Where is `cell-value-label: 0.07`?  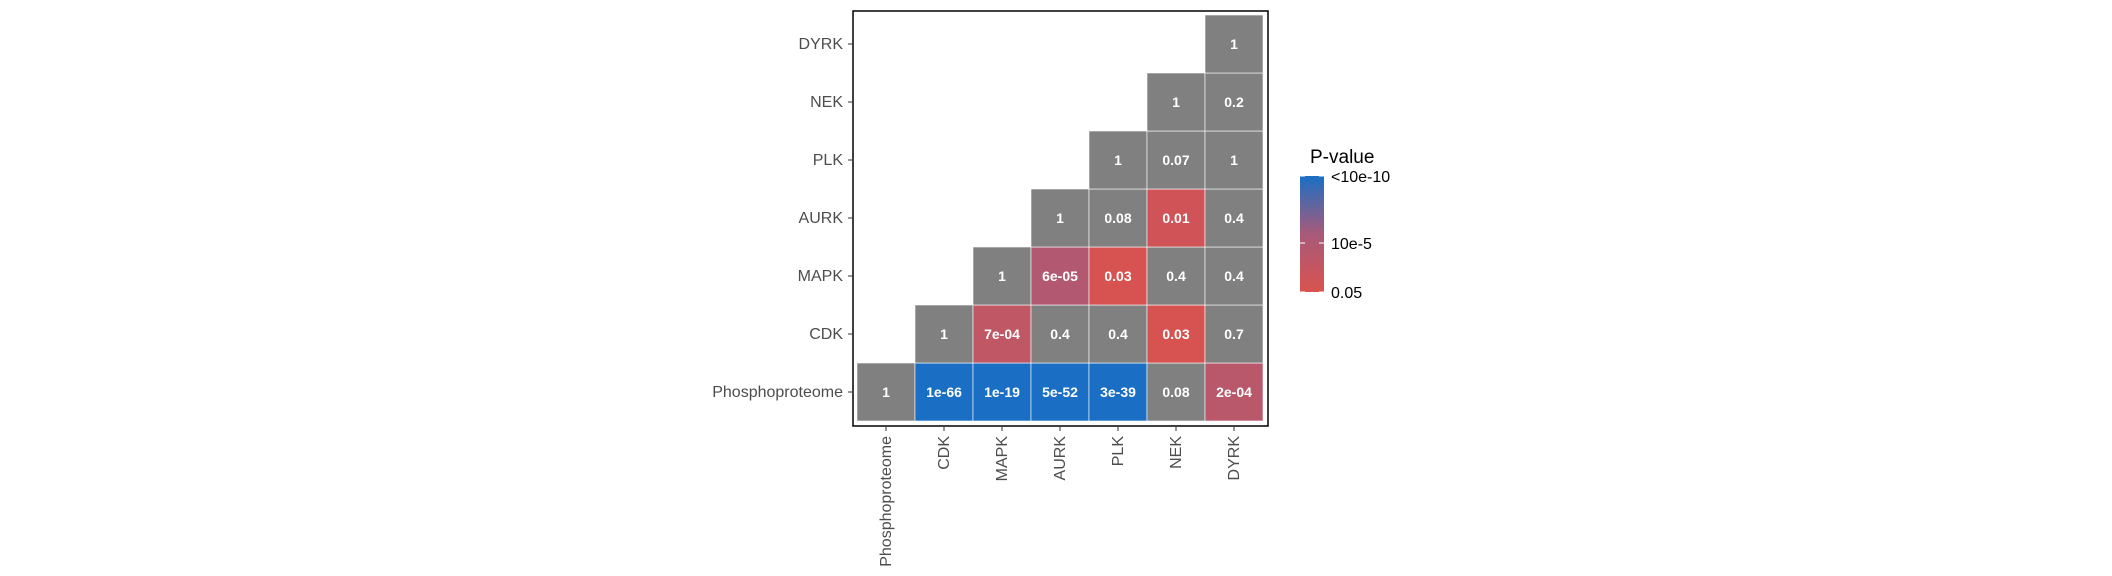
cell-value-label: 0.07 is located at coordinates (1175, 160).